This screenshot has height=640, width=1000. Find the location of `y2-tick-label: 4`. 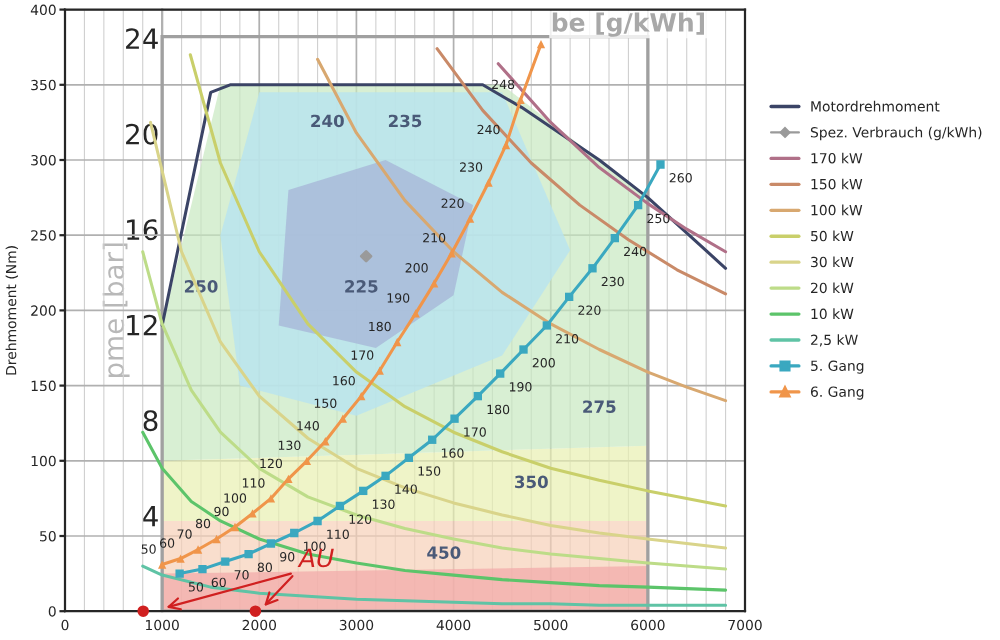

y2-tick-label: 4 is located at coordinates (150, 516).